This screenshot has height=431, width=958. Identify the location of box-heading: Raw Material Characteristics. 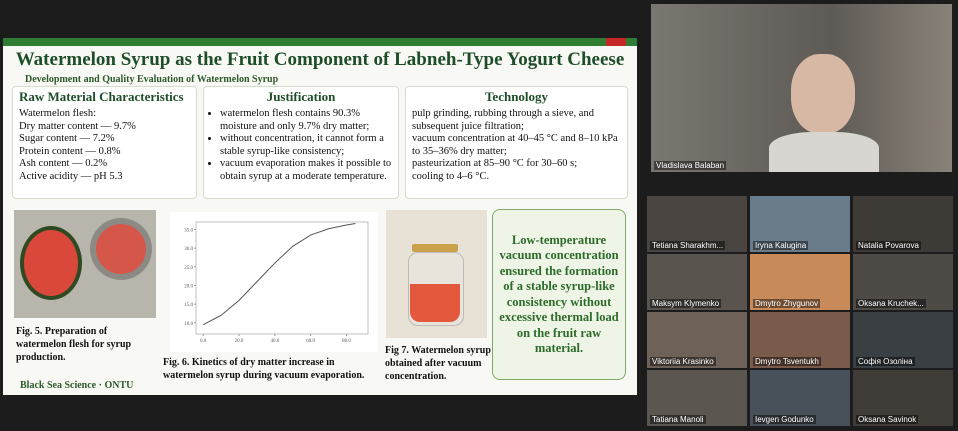
(101, 96).